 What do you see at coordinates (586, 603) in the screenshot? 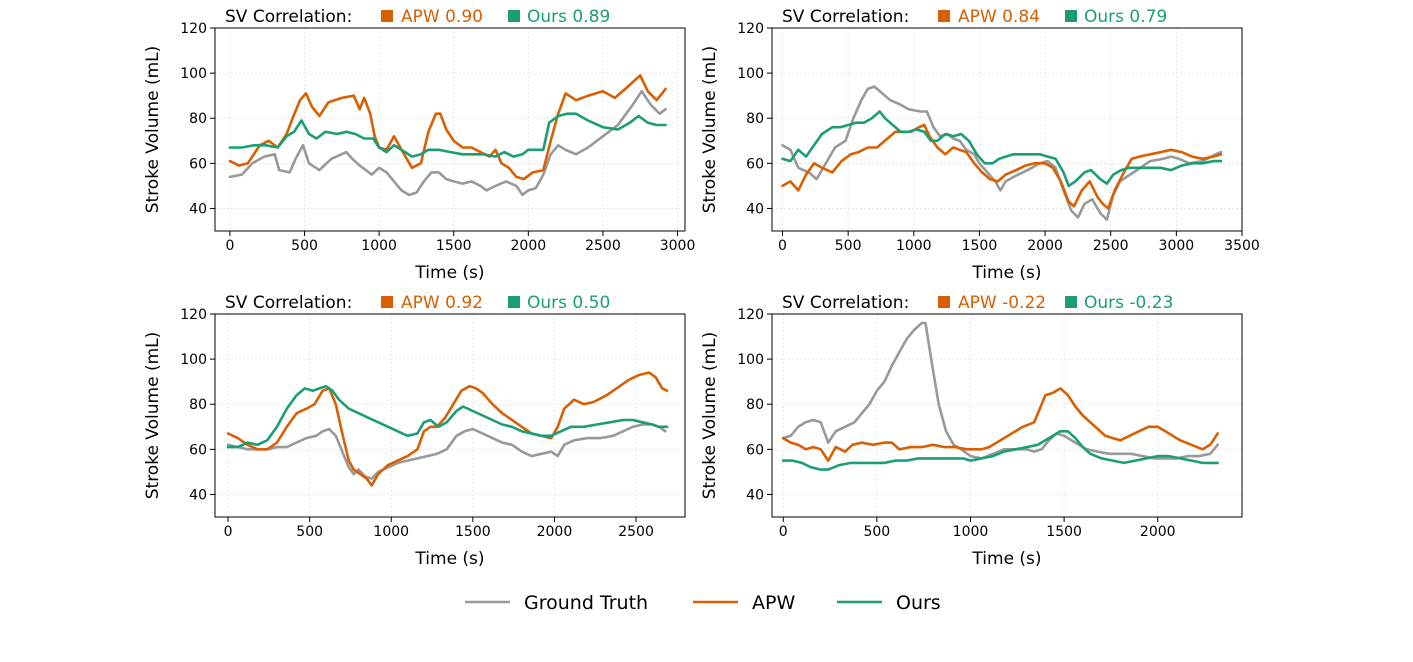
I see `legend-label-gt: Ground Truth` at bounding box center [586, 603].